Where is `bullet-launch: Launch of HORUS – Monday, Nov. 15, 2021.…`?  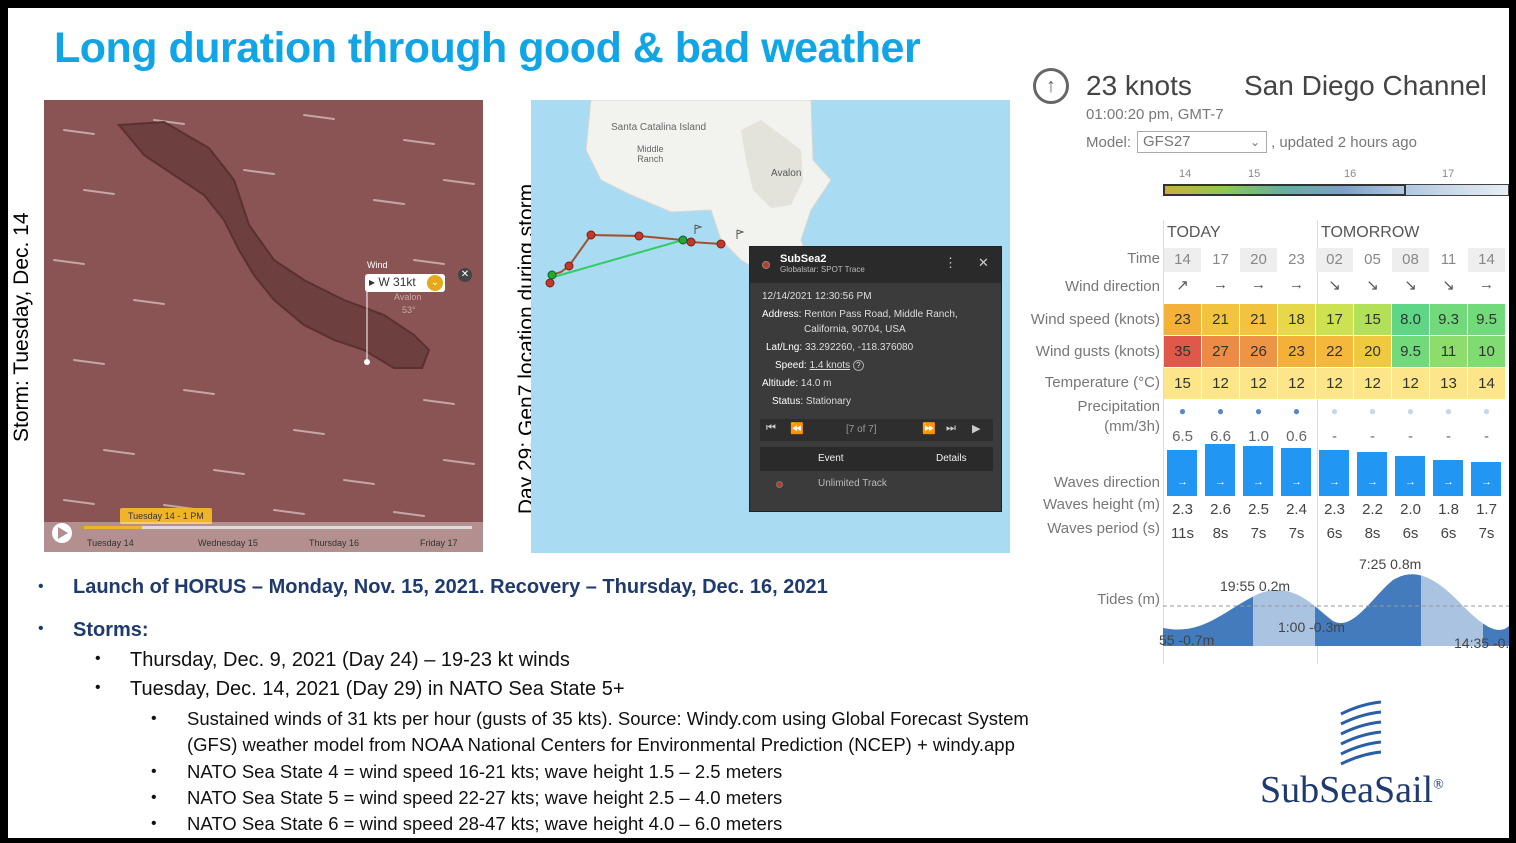 bullet-launch: Launch of HORUS – Monday, Nov. 15, 2021.… is located at coordinates (450, 587).